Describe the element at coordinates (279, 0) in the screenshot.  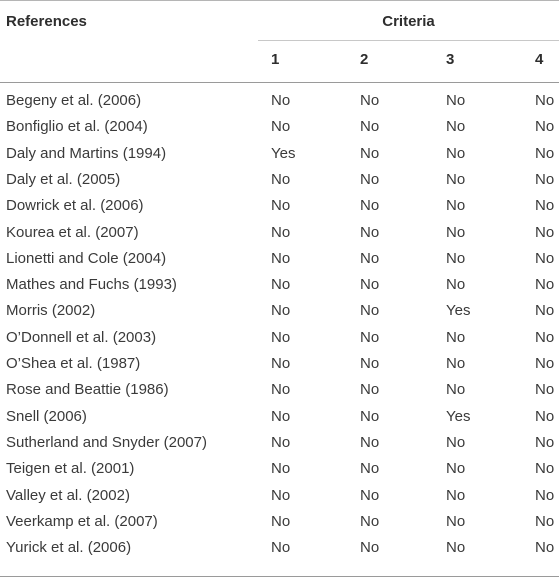
I see `table-top-rule` at that location.